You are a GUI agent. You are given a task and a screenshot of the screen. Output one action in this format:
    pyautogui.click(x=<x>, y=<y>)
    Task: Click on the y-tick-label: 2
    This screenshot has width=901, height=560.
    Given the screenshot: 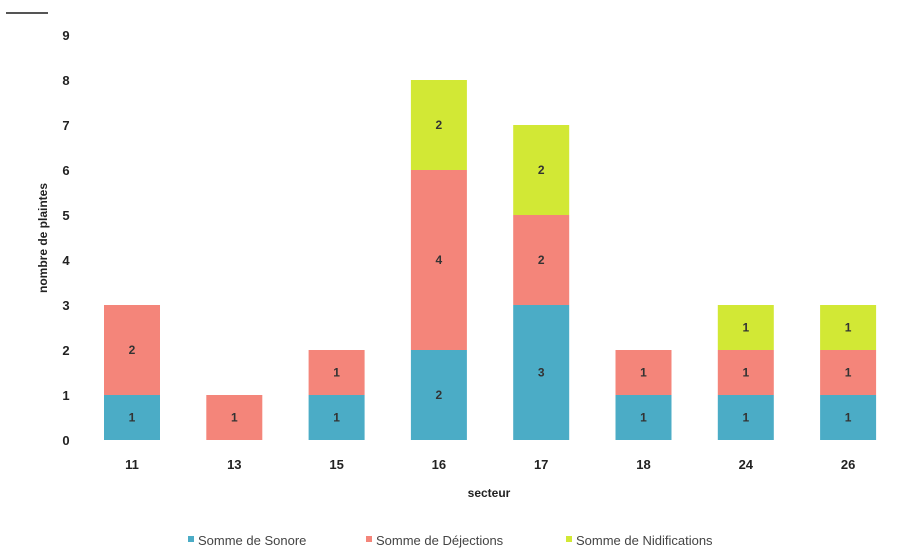 What is the action you would take?
    pyautogui.click(x=65, y=350)
    